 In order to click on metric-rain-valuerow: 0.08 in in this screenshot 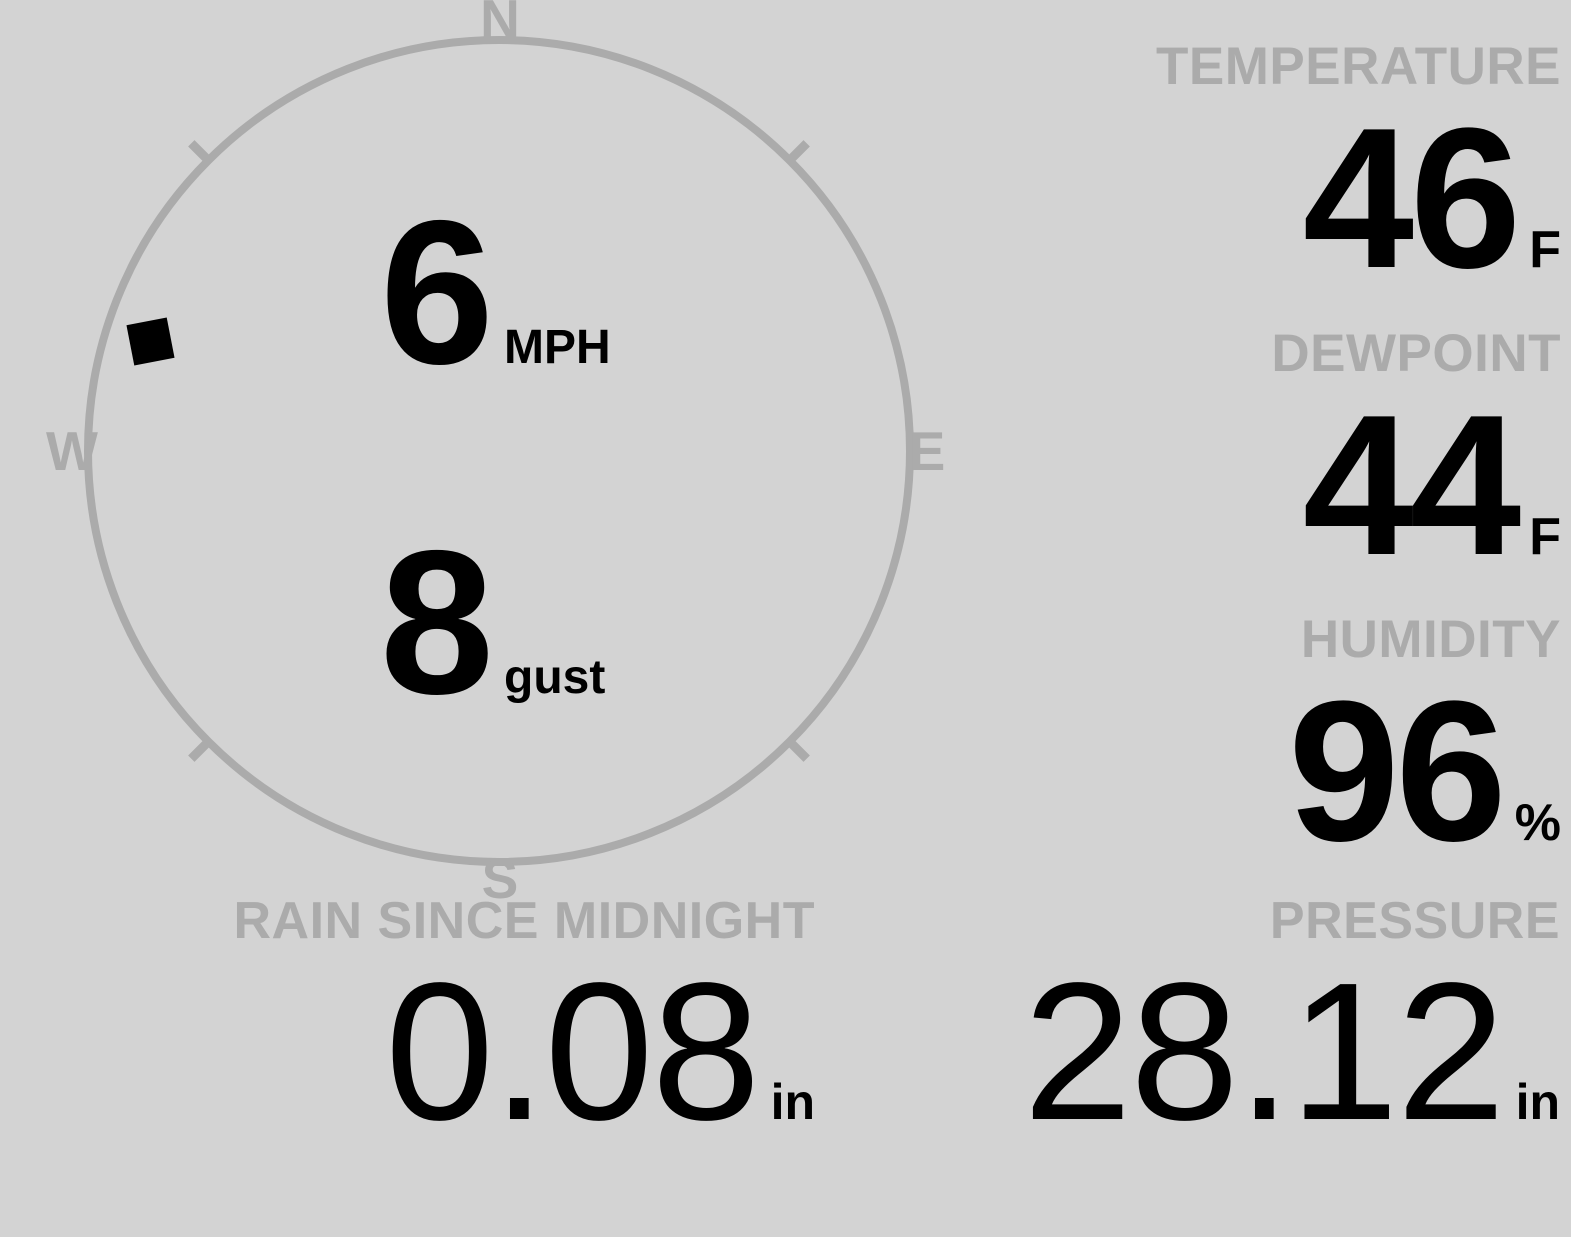, I will do `click(485, 1052)`.